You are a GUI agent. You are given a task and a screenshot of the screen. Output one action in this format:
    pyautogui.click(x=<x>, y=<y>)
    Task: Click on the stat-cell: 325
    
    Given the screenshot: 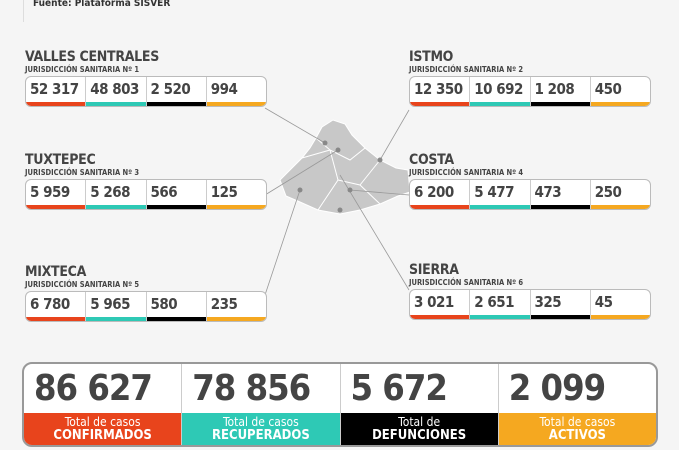 What is the action you would take?
    pyautogui.click(x=560, y=304)
    